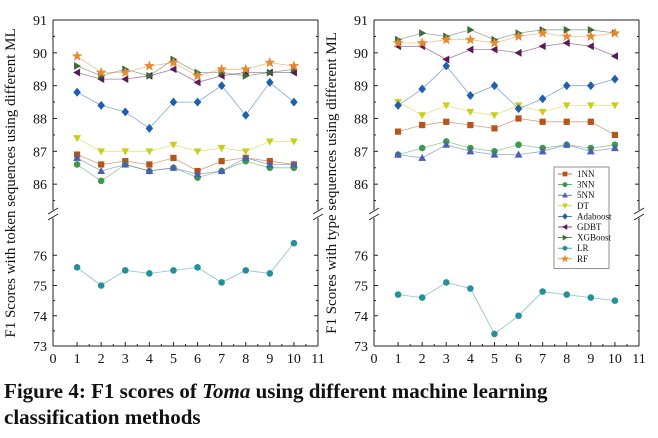 This screenshot has width=658, height=438. What do you see at coordinates (173, 359) in the screenshot?
I see `x-tick-label: 5` at bounding box center [173, 359].